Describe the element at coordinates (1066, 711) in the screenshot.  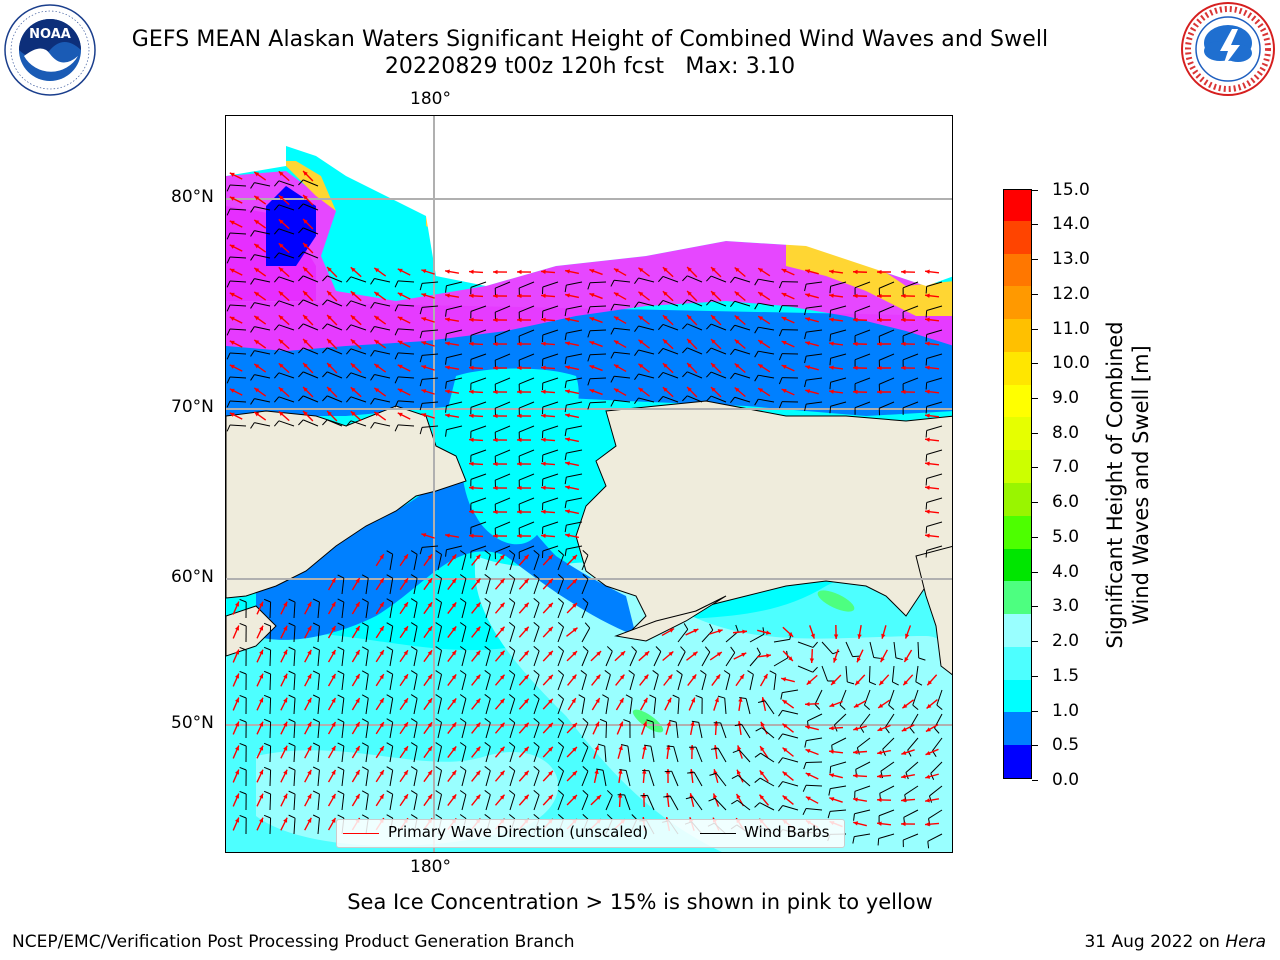
I see `colorbar-tick-1.0: 1.0` at that location.